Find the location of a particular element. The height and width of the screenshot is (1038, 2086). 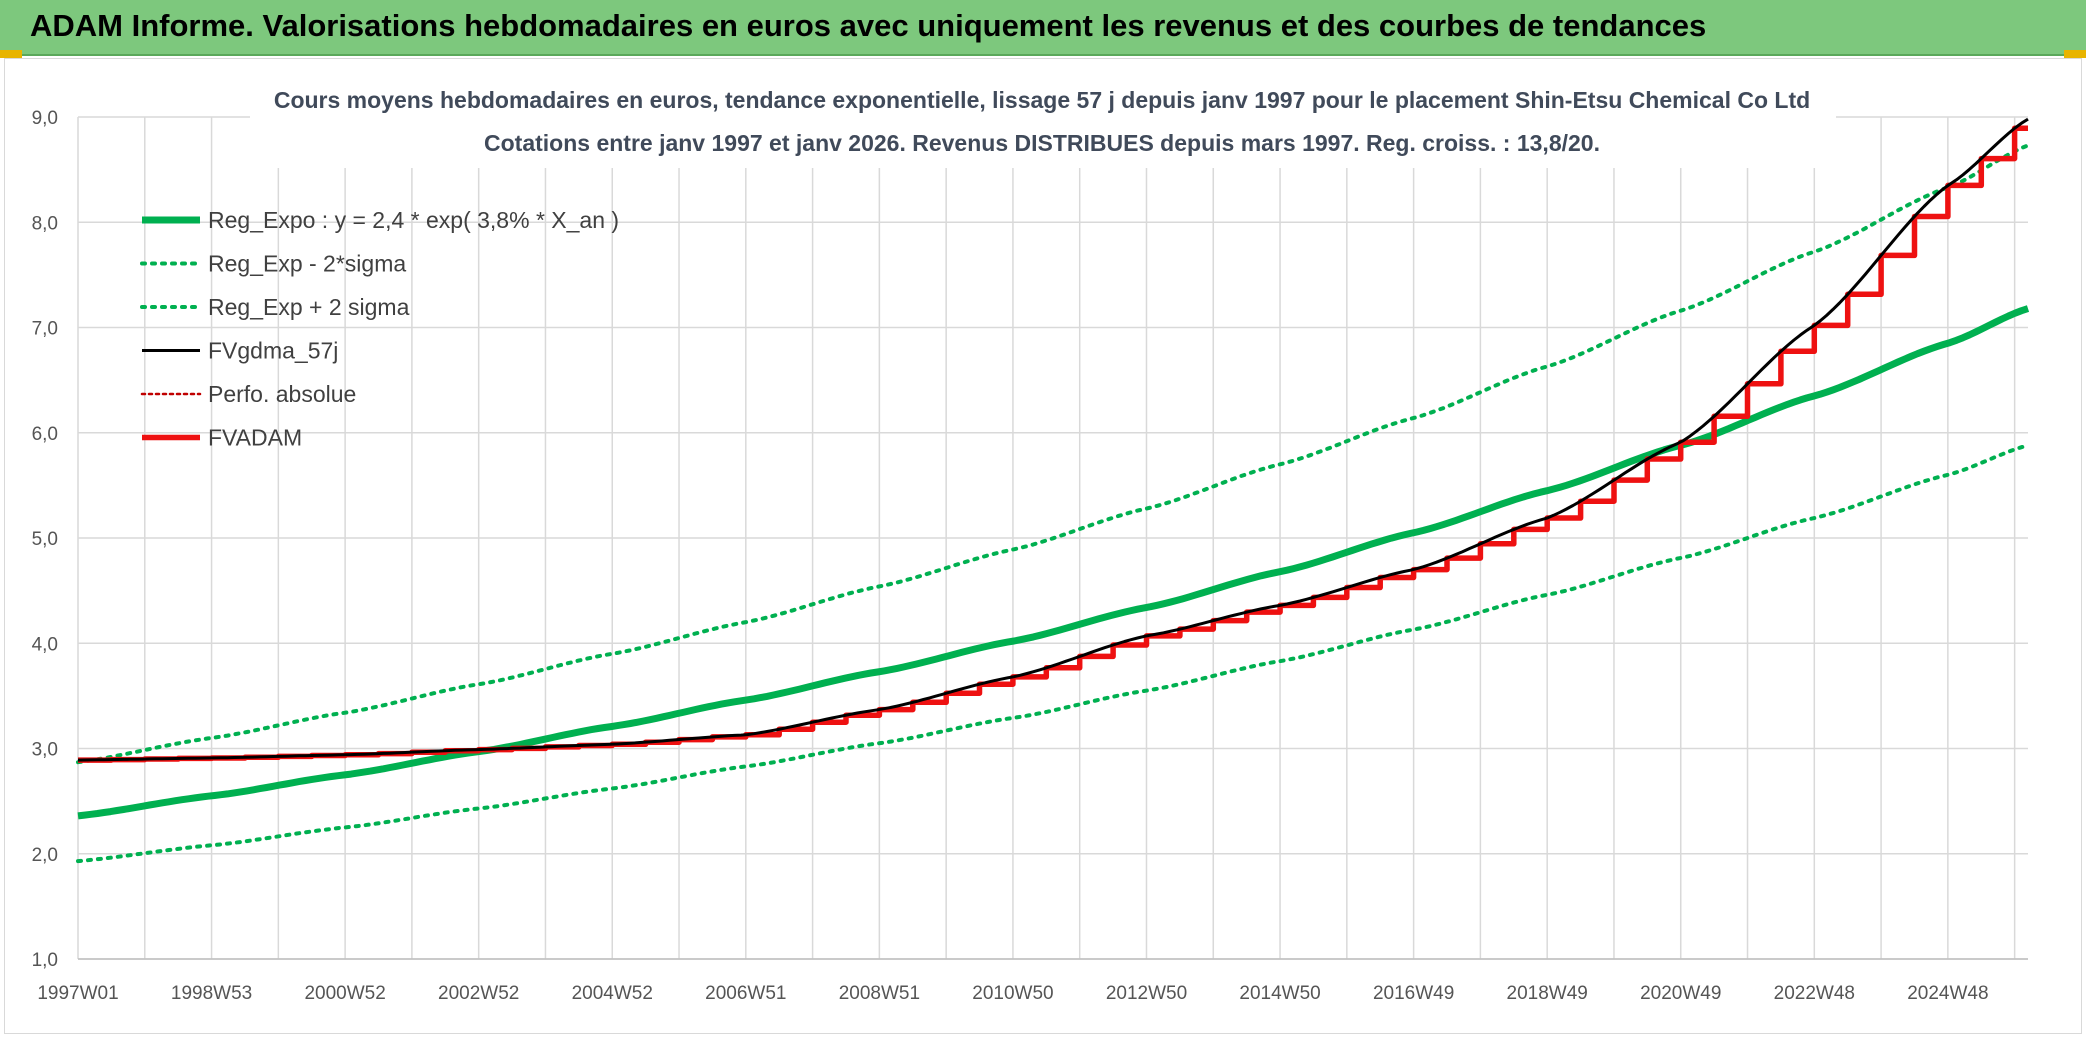

y-tick-label: 7,0 is located at coordinates (45, 329).